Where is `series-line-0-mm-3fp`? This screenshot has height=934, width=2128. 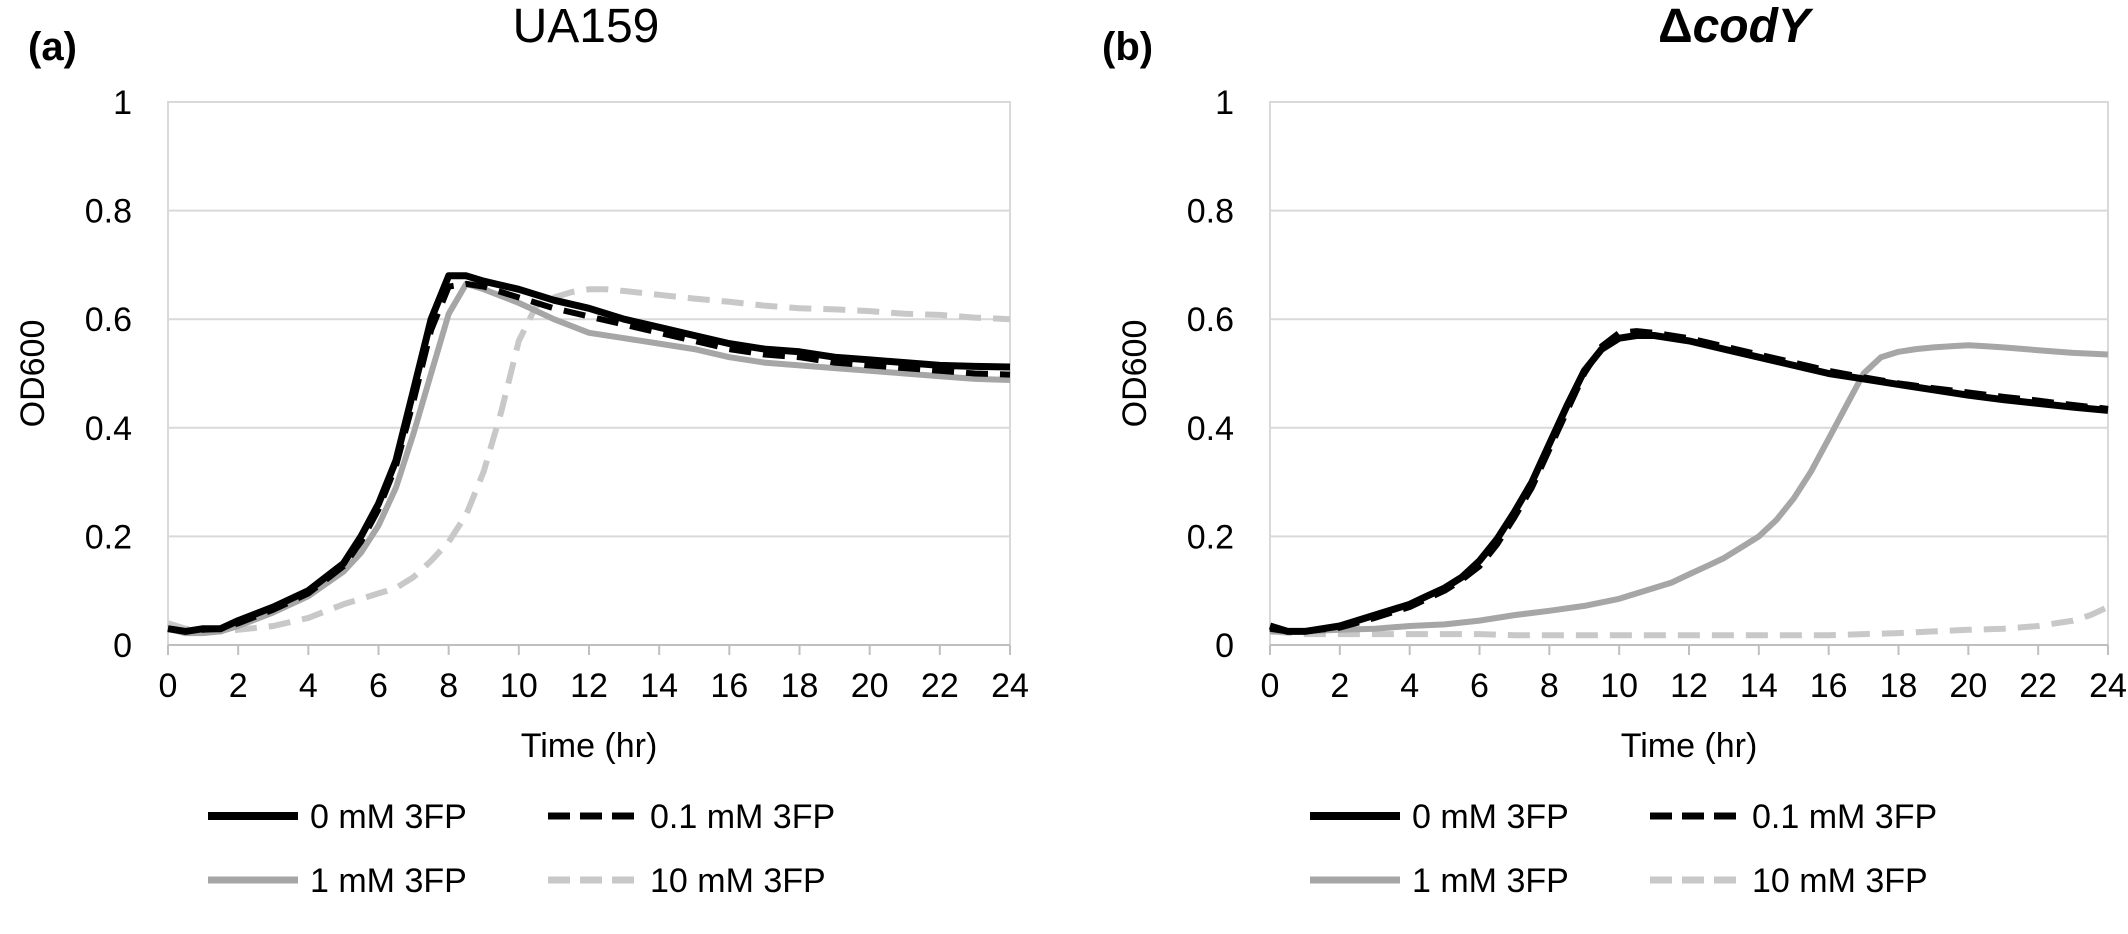 series-line-0-mm-3fp is located at coordinates (1688, 483).